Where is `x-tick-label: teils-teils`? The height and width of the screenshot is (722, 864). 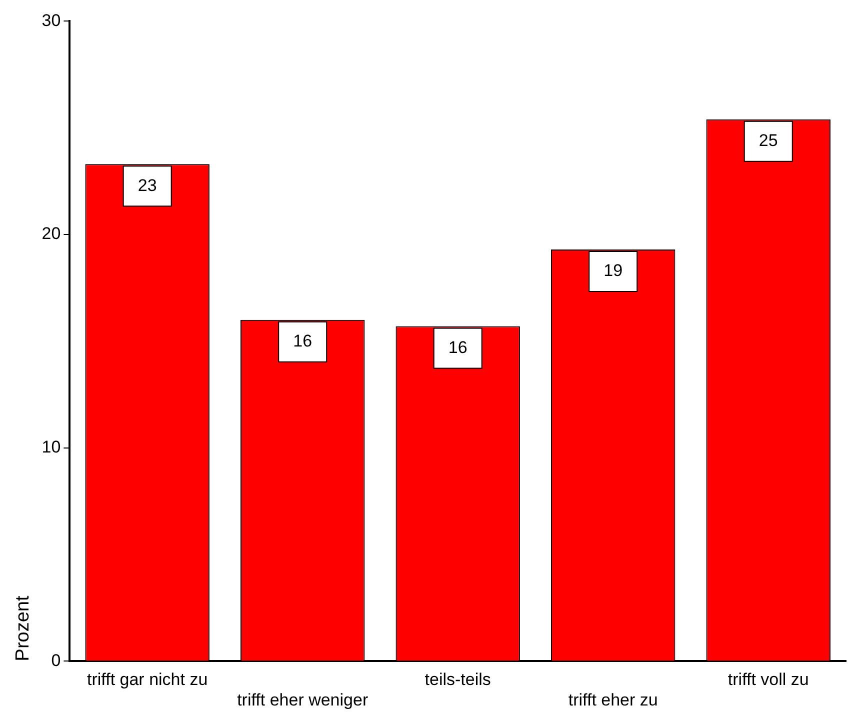 x-tick-label: teils-teils is located at coordinates (457, 680).